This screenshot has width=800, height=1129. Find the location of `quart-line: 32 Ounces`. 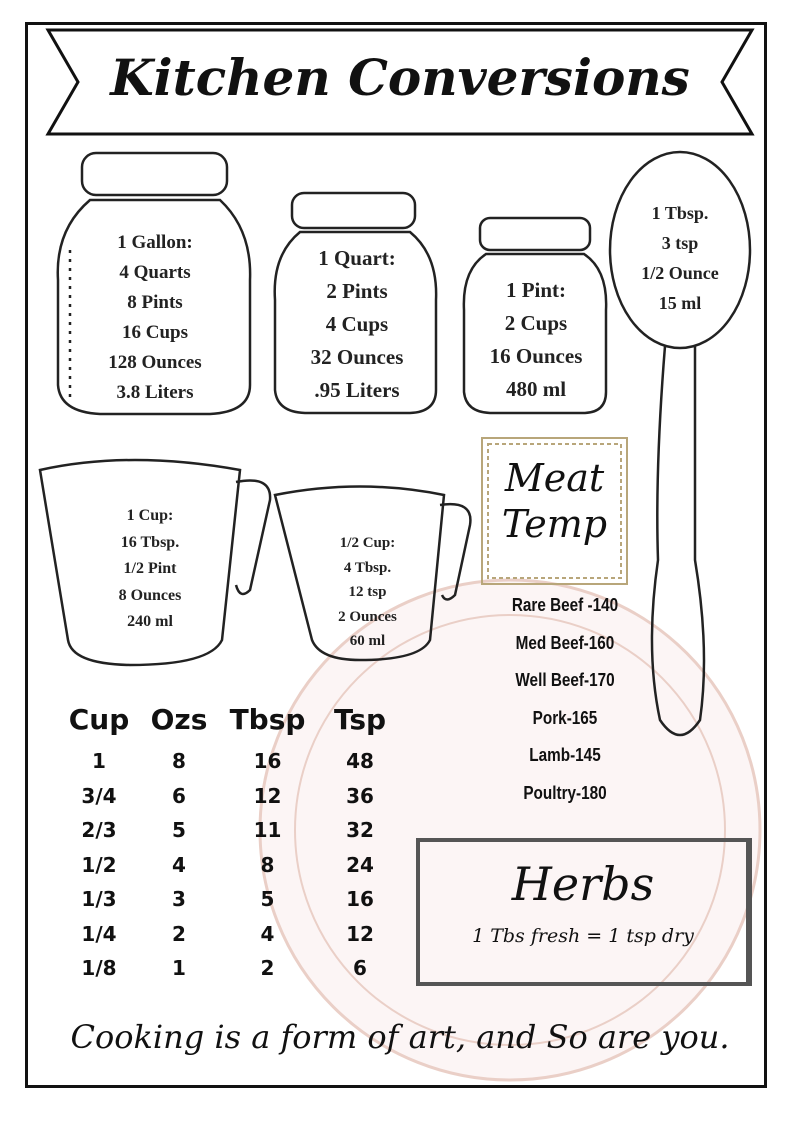

quart-line: 32 Ounces is located at coordinates (357, 357).